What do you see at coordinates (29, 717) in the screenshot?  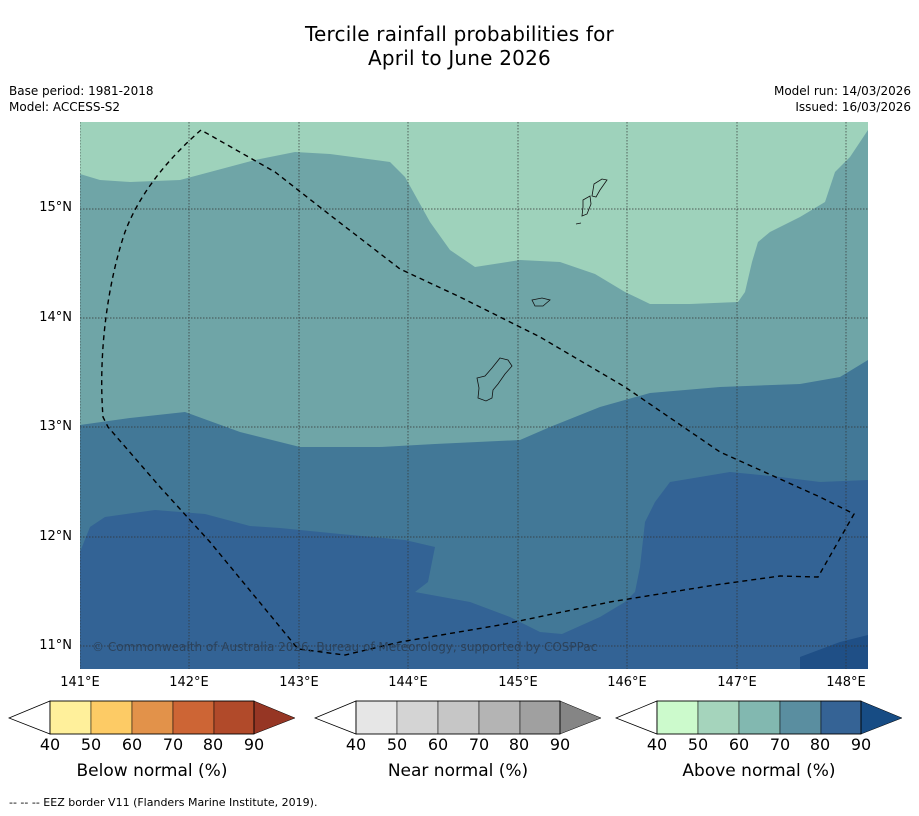 I see `below-extend-low` at bounding box center [29, 717].